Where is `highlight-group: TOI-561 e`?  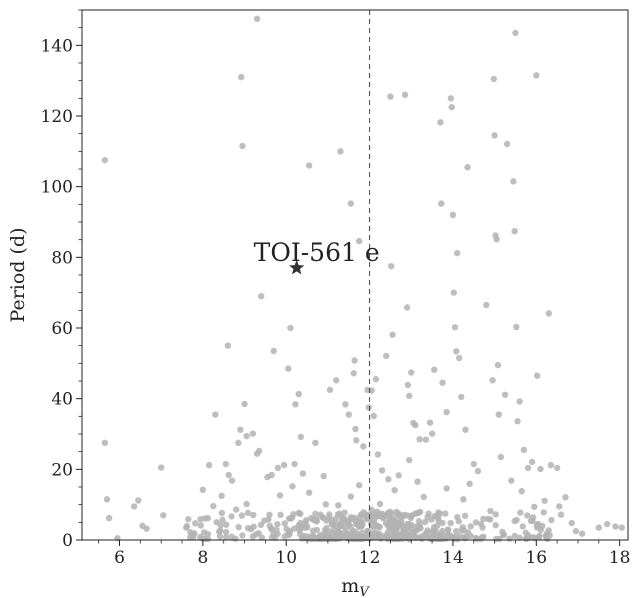
highlight-group: TOI-561 e is located at coordinates (317, 256).